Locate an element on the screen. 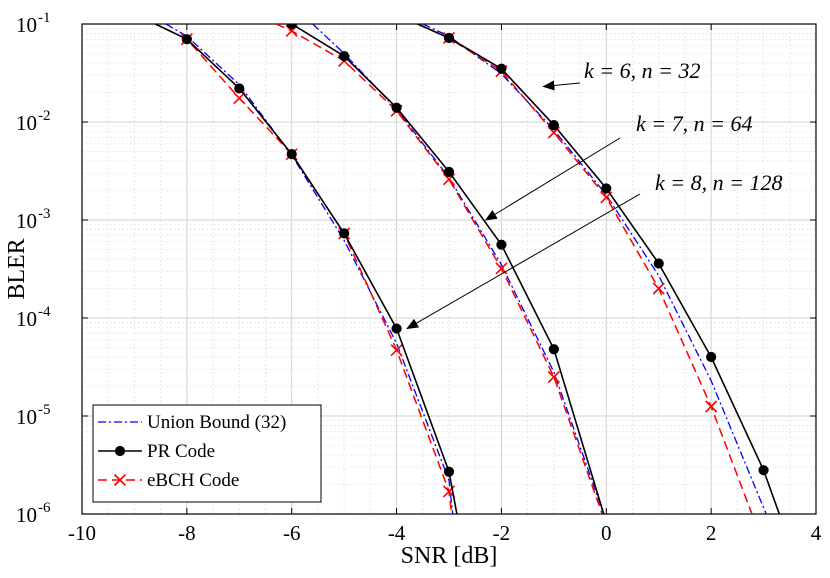 This screenshot has height=578, width=830. x-tick-label: -10 is located at coordinates (82, 533).